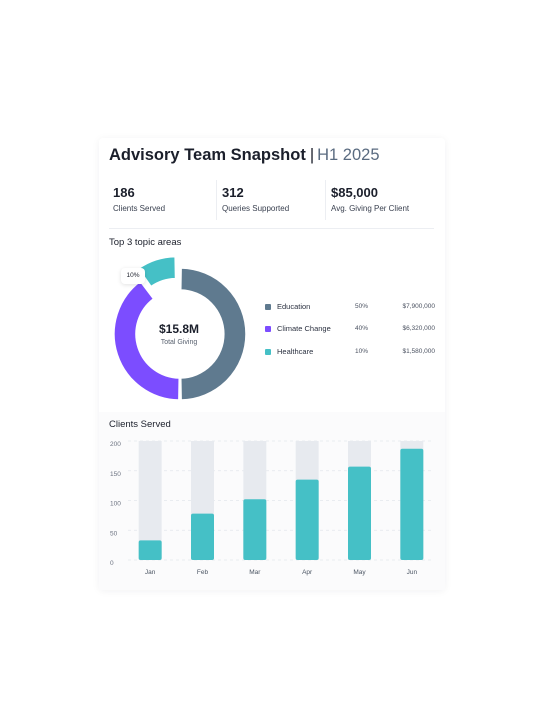 The height and width of the screenshot is (725, 543). What do you see at coordinates (139, 199) in the screenshot?
I see `stat-clients-served: 186 Clients Served` at bounding box center [139, 199].